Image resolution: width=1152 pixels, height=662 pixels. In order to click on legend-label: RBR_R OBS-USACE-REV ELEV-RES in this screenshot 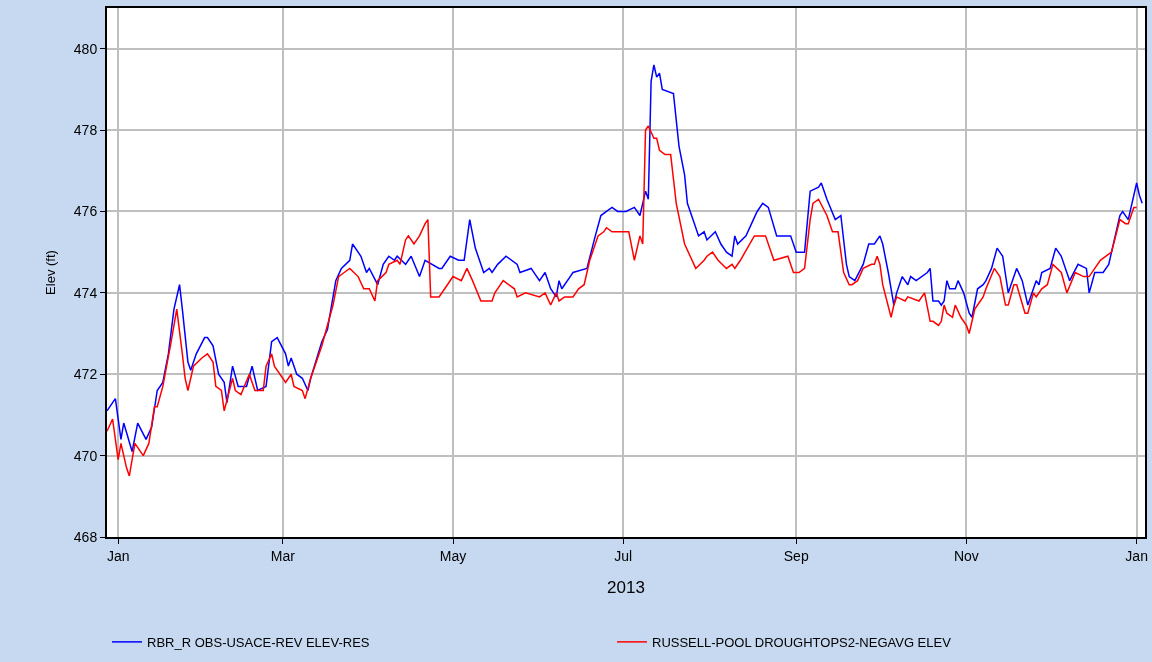, I will do `click(258, 642)`.